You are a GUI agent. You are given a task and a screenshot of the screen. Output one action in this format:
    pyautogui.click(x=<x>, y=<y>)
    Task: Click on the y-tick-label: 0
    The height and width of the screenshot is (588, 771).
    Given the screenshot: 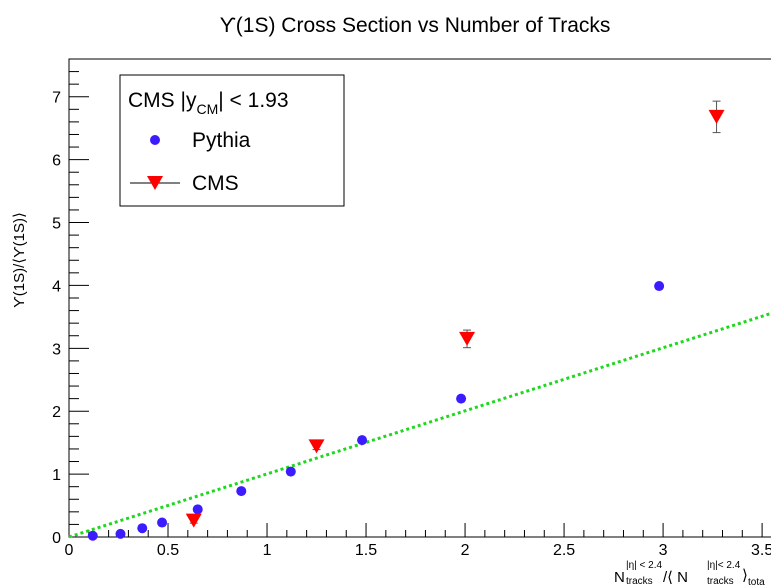 What is the action you would take?
    pyautogui.click(x=56, y=538)
    